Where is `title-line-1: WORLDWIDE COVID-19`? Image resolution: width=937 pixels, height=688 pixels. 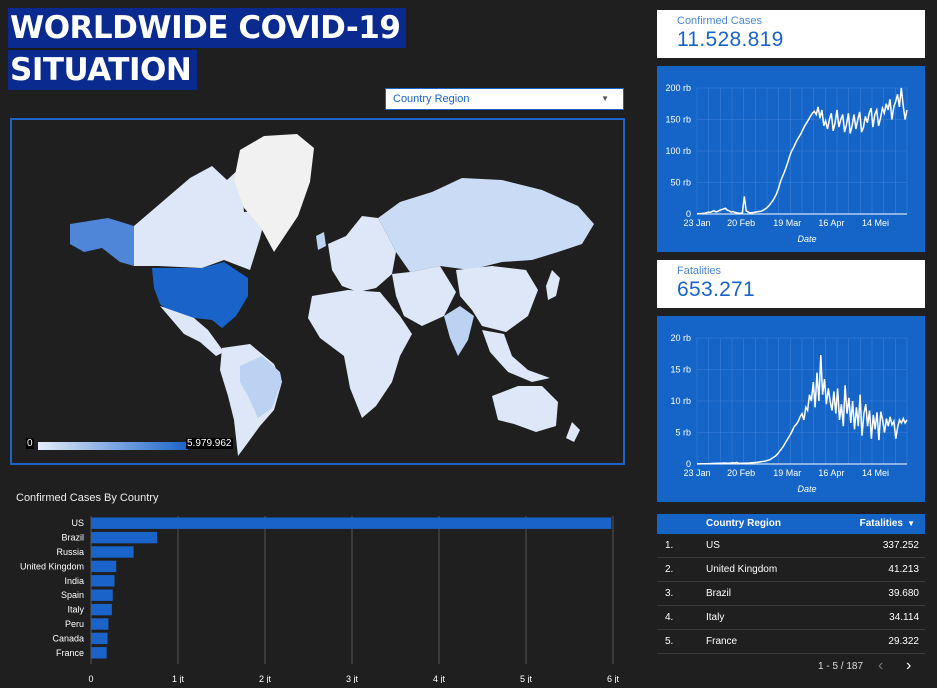 title-line-1: WORLDWIDE COVID-19 is located at coordinates (207, 28).